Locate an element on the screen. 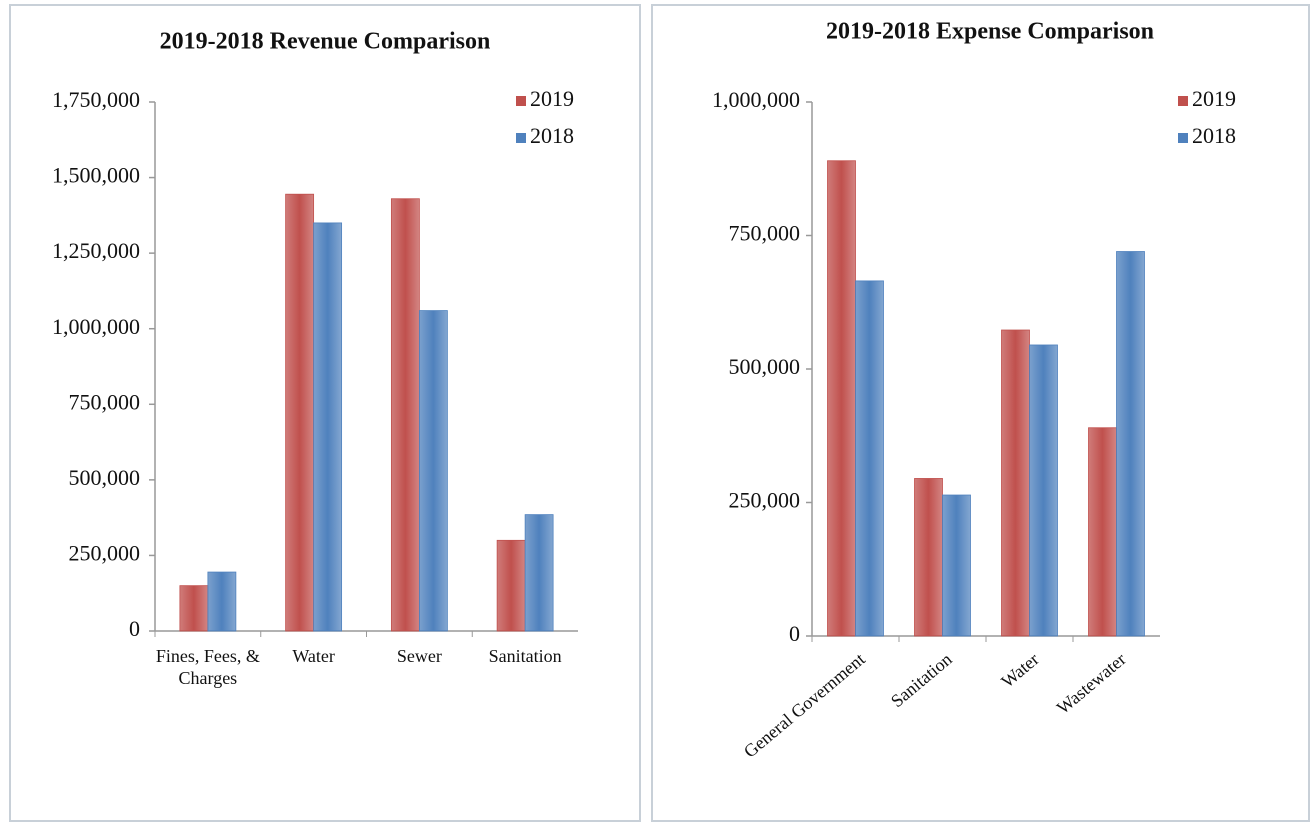 The image size is (1311, 823). x-tick-label-box: Fines, Fees, & Charges is located at coordinates (207, 667).